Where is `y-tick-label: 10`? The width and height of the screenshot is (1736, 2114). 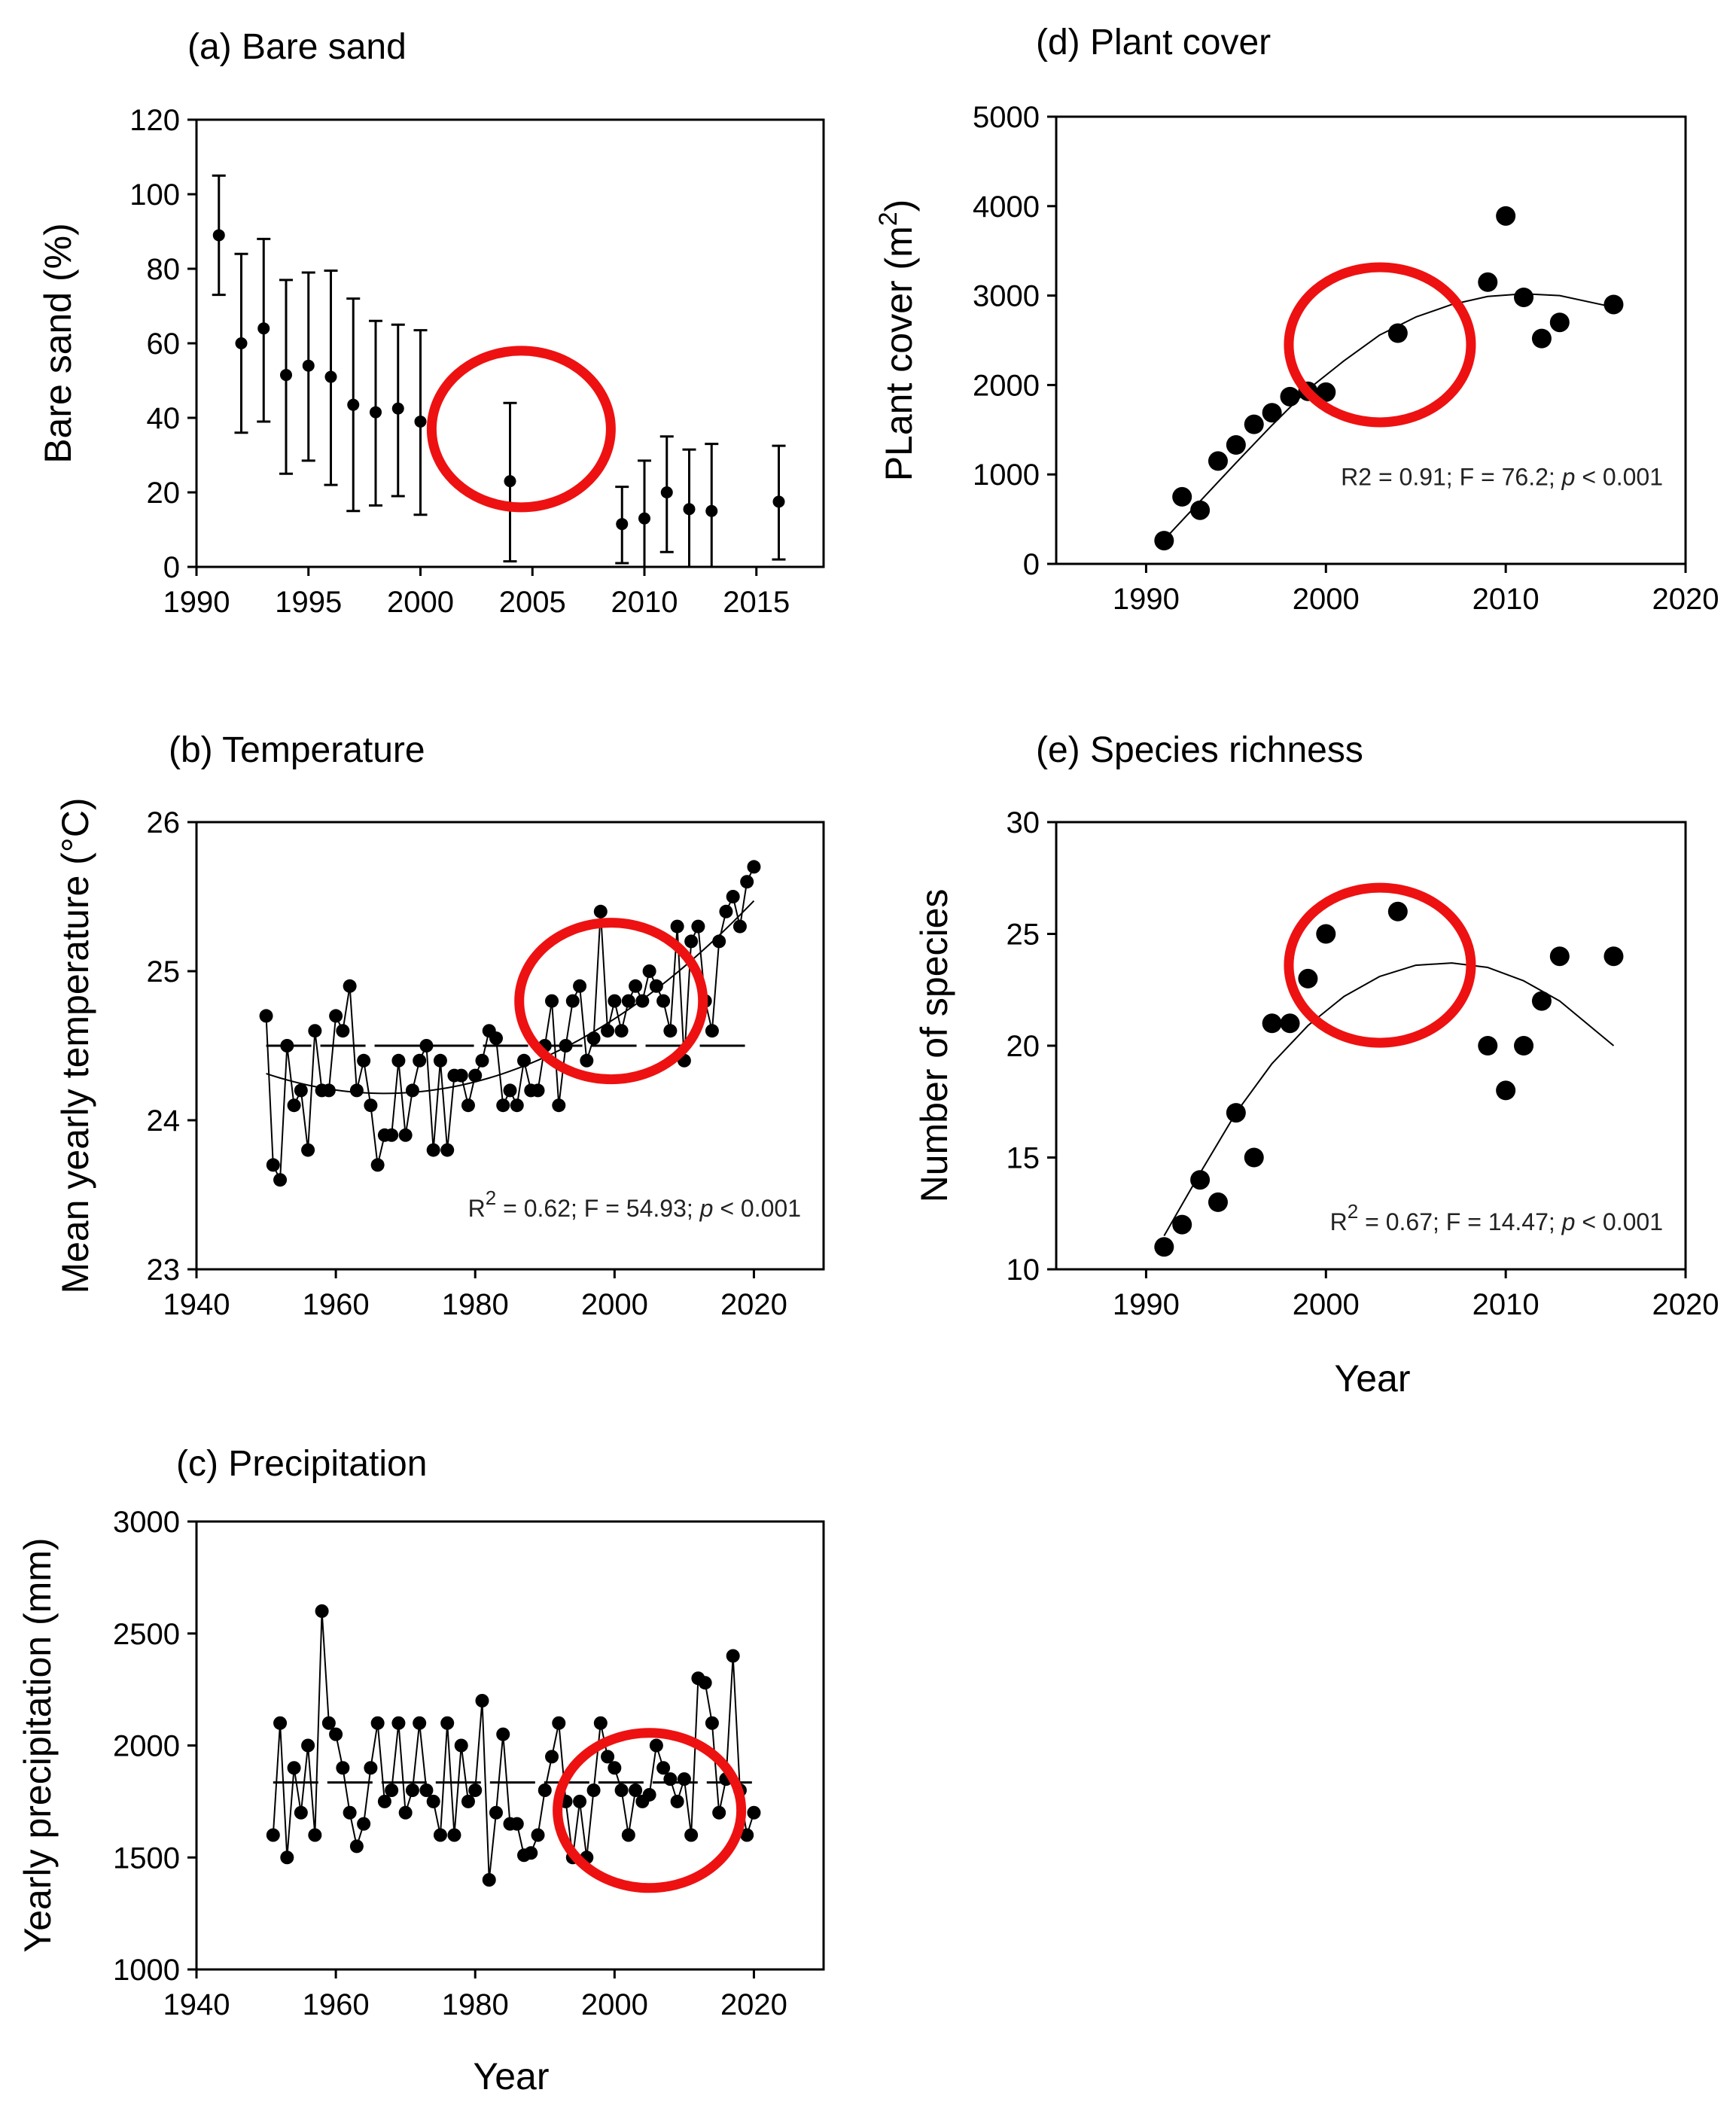
y-tick-label: 10 is located at coordinates (1024, 1270).